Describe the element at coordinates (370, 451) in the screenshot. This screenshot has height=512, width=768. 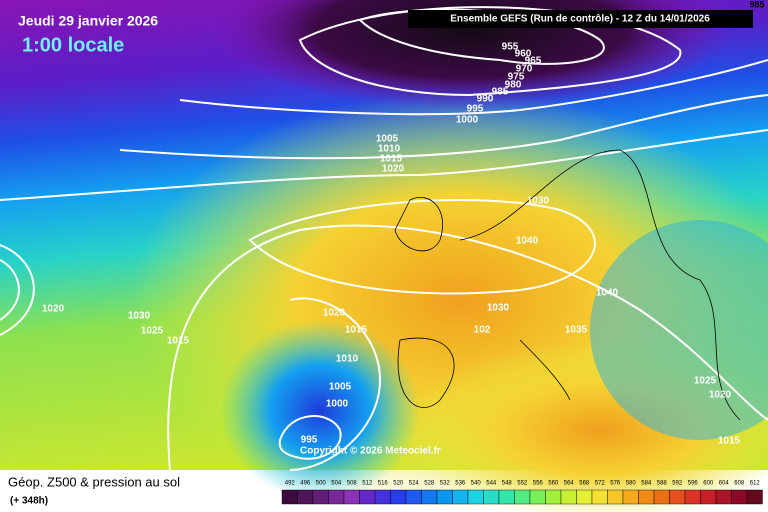
I see `copyright: Copyright © 2026 Meteociel.fr` at that location.